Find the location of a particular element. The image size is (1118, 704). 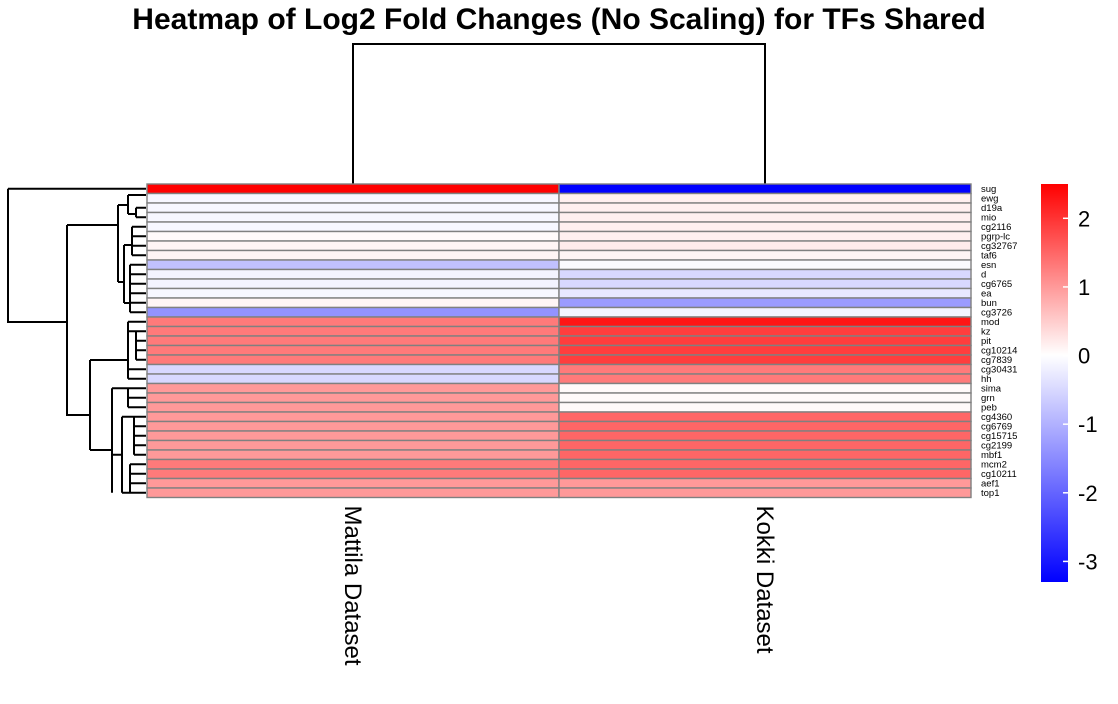

heatmap-cell-cg2199-col2 is located at coordinates (765, 445).